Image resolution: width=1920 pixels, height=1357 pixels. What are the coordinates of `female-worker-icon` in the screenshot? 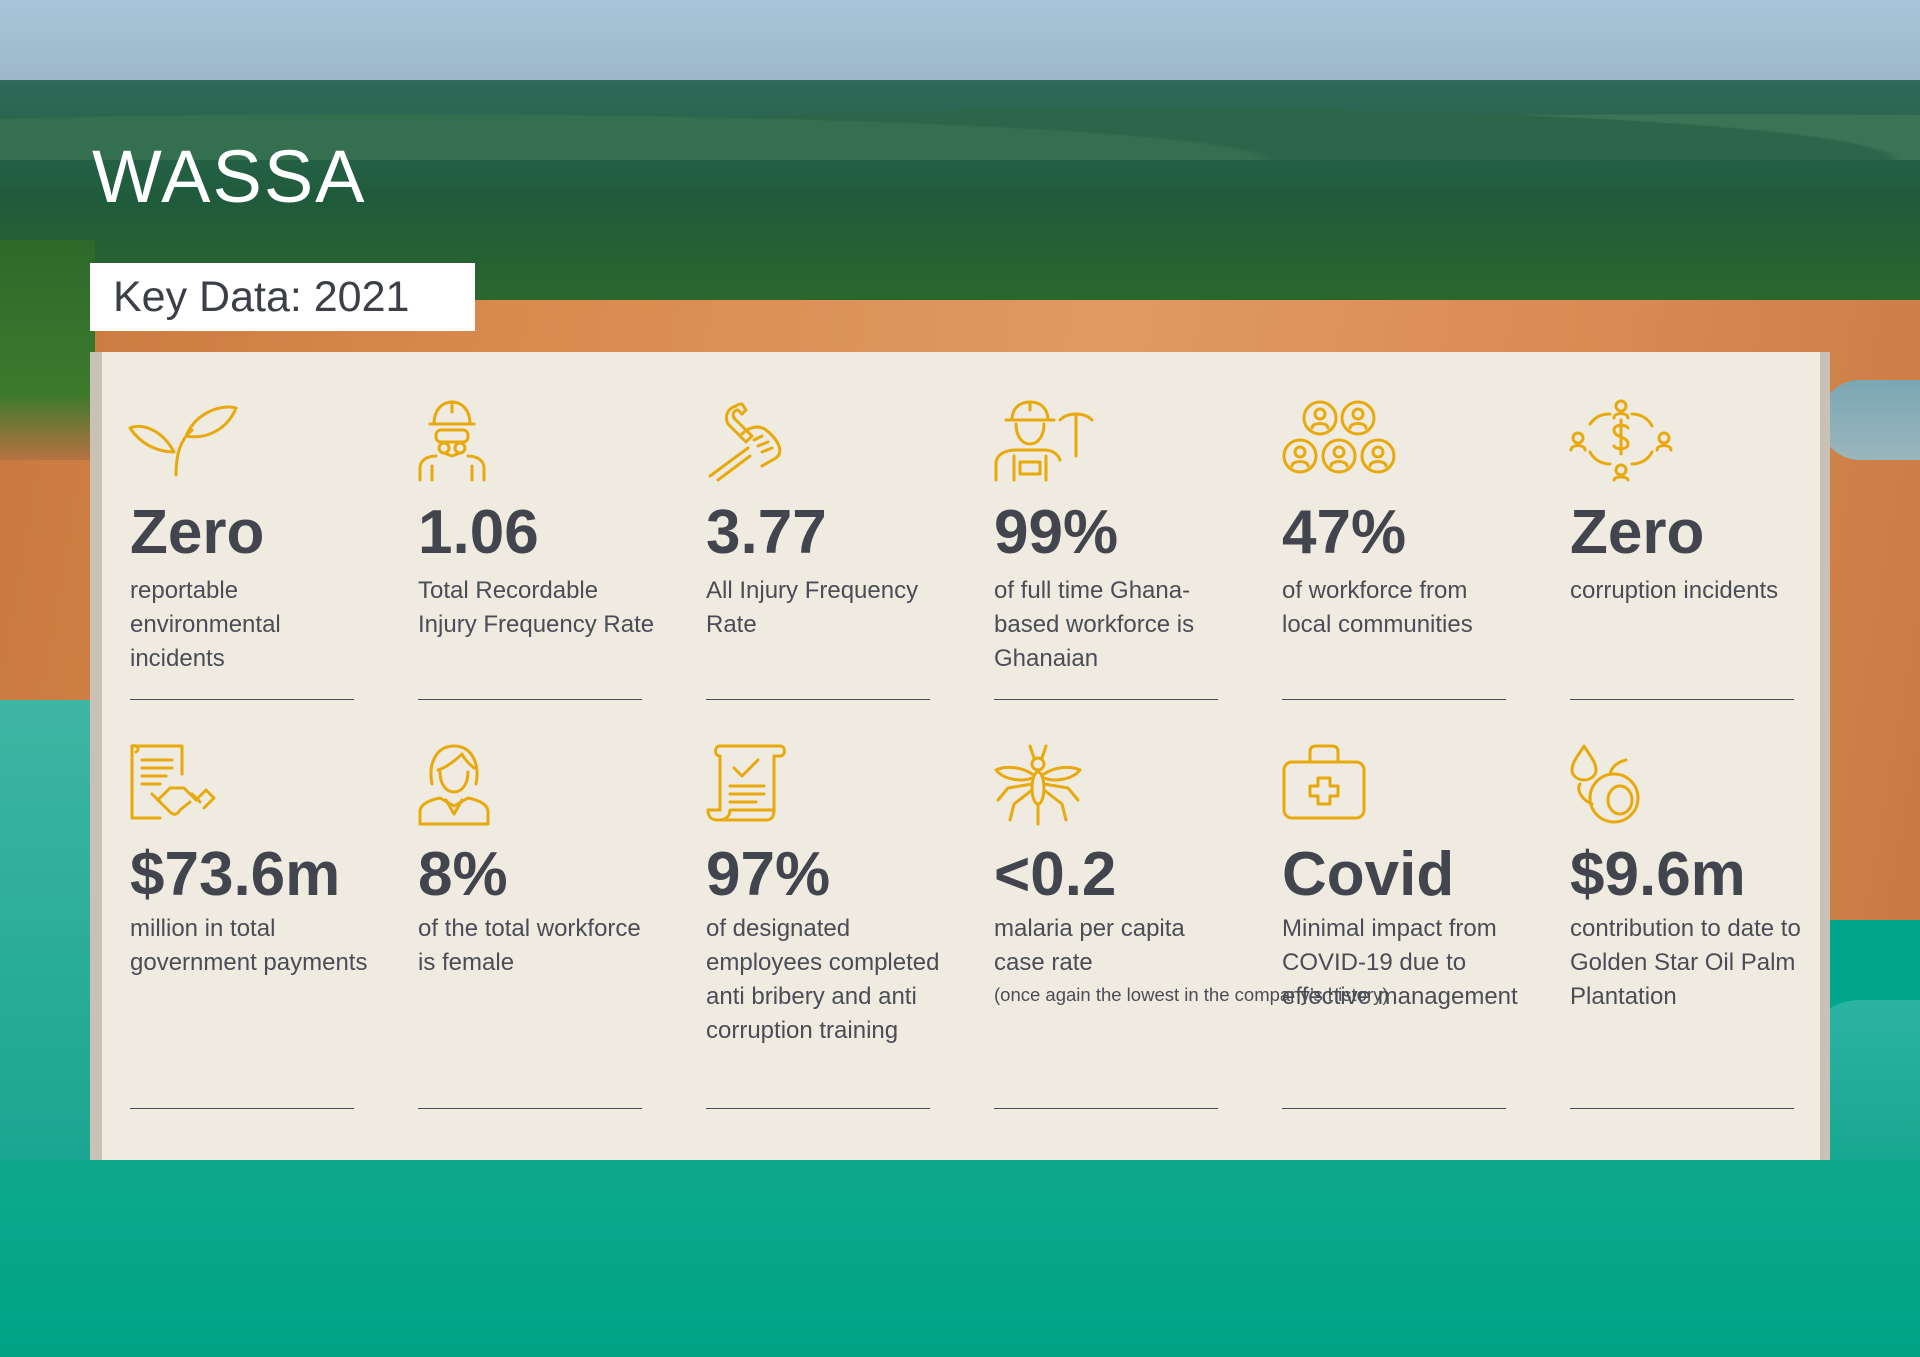 It's located at (473, 785).